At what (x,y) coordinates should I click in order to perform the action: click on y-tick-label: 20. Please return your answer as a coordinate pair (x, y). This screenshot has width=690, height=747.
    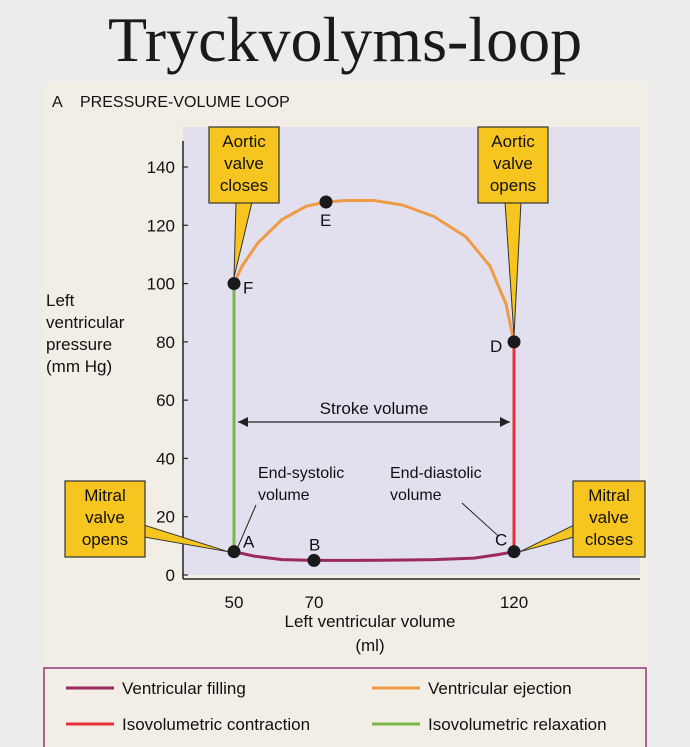
    Looking at the image, I should click on (165, 517).